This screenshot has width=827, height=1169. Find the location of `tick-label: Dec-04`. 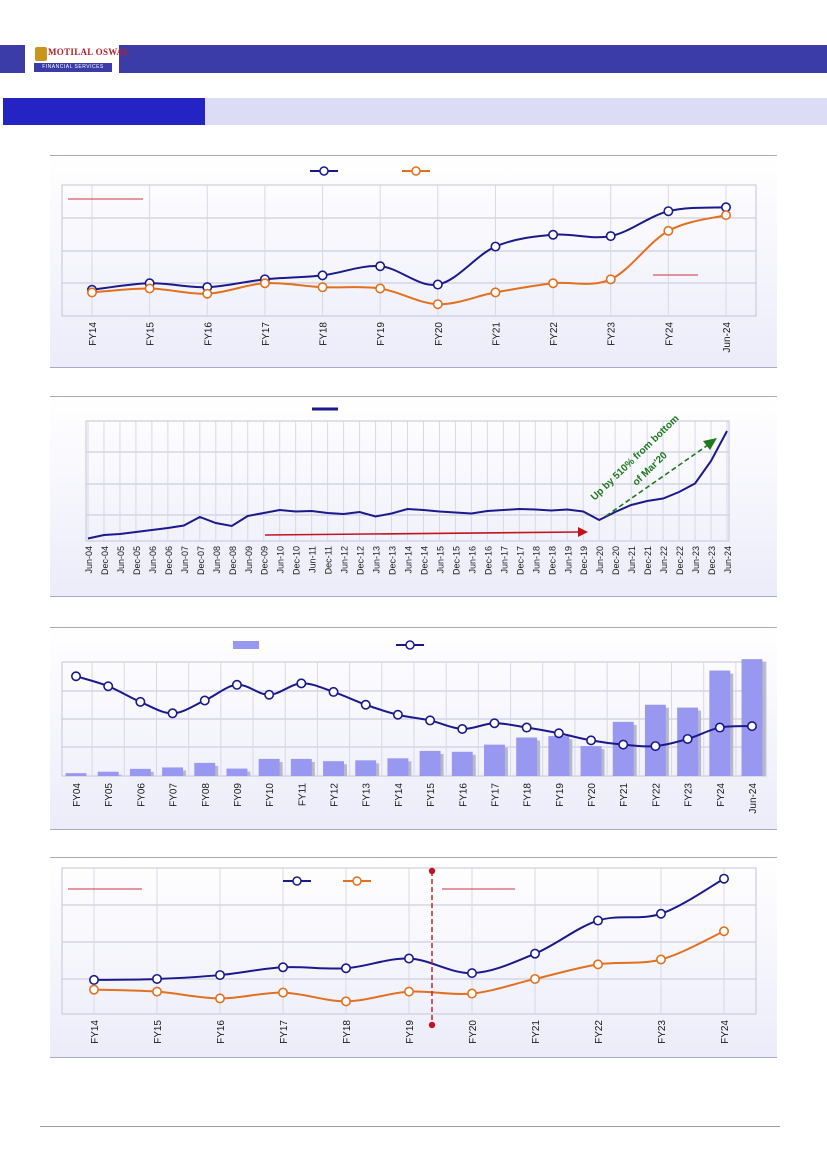

tick-label: Dec-04 is located at coordinates (105, 560).